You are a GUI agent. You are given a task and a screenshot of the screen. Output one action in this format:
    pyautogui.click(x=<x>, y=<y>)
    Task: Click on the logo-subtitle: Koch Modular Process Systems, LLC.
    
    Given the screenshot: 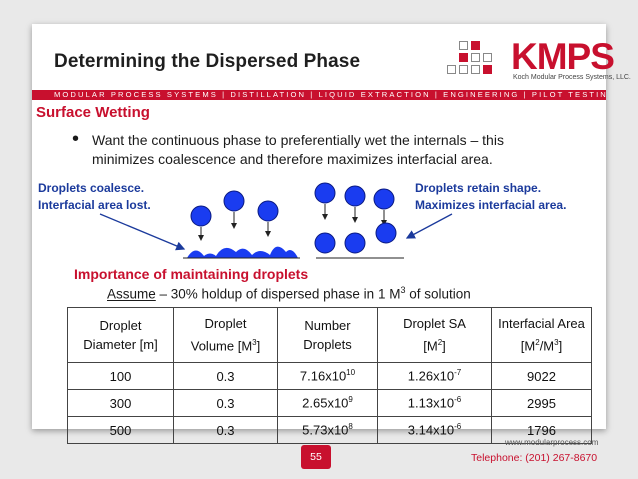 What is the action you would take?
    pyautogui.click(x=572, y=77)
    